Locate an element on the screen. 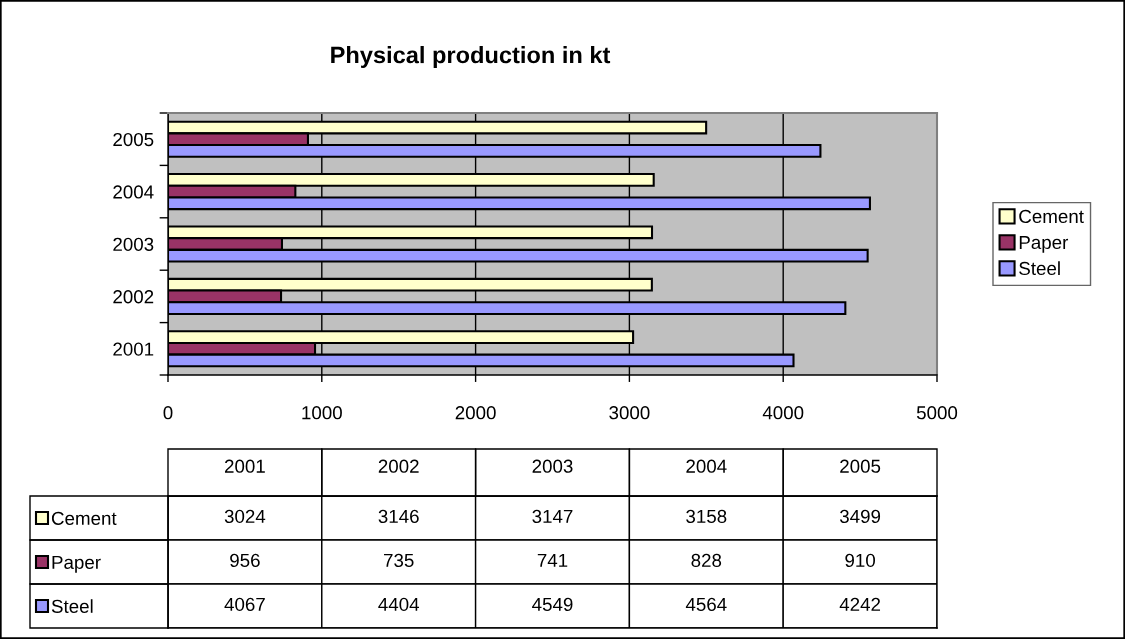 The width and height of the screenshot is (1125, 639). data-label: 735 is located at coordinates (399, 560).